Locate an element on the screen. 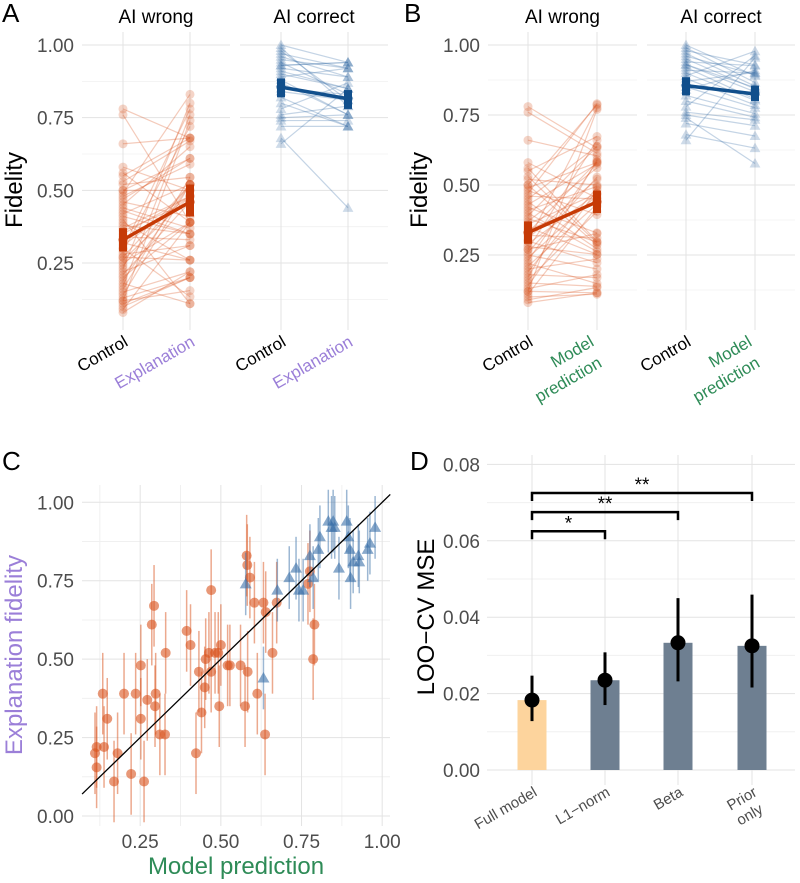 This screenshot has width=800, height=883. panel-c-ytick: 1.00 is located at coordinates (55, 503).